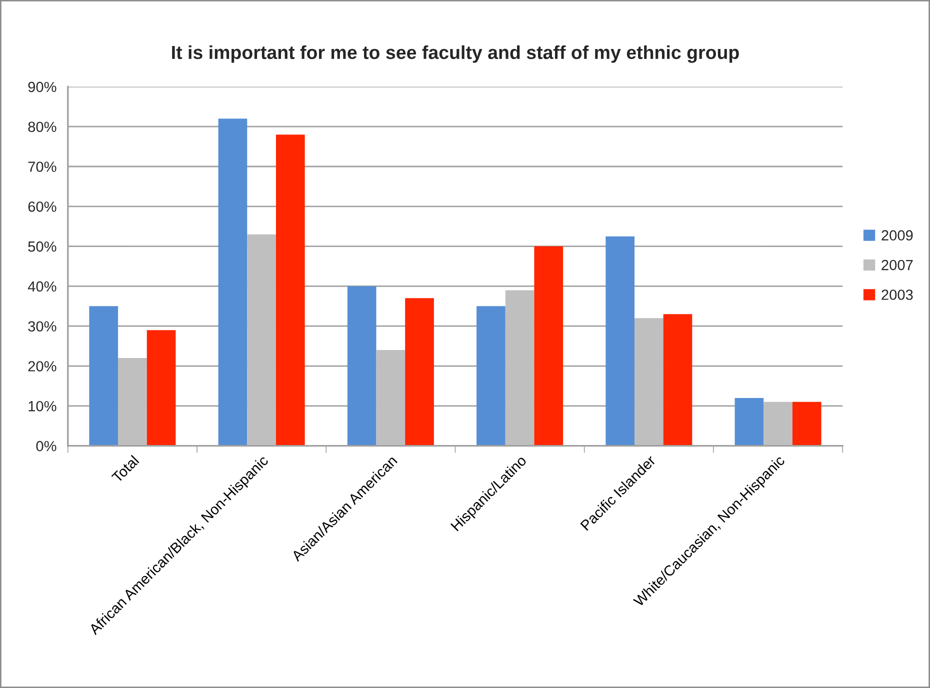 This screenshot has width=930, height=688. Describe the element at coordinates (42, 87) in the screenshot. I see `y-tick-label: 90%` at that location.